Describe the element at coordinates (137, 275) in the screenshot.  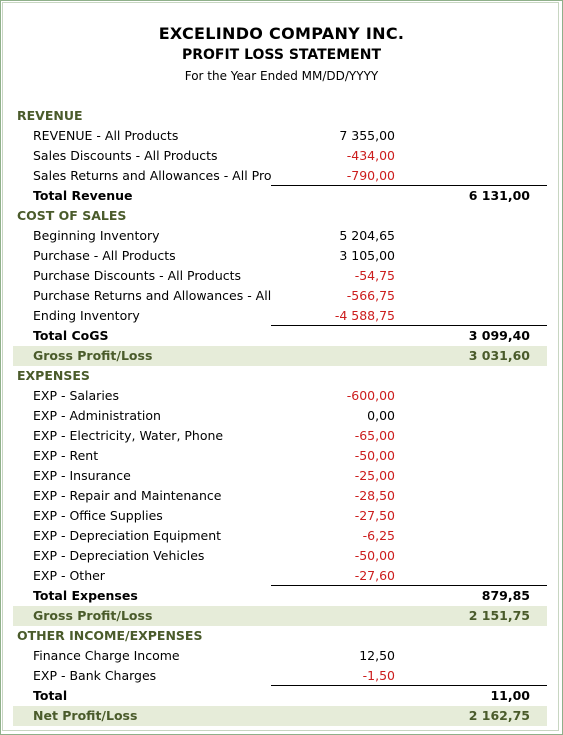
I see `row-label: Purchase Discounts - All Products` at that location.